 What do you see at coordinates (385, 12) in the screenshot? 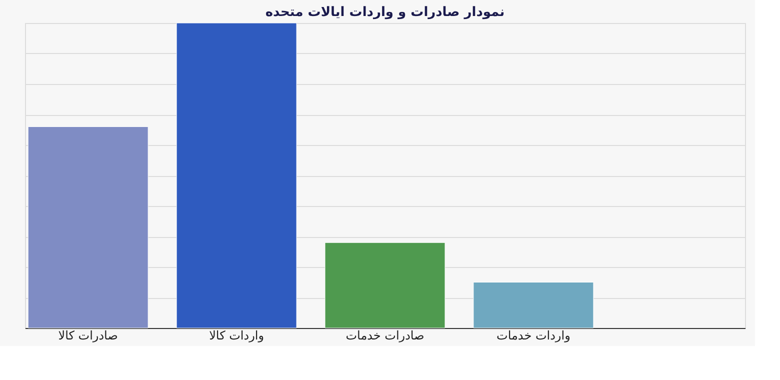
I see `chart-title: نمودار صادرات و واردات ایالات متحده` at bounding box center [385, 12].